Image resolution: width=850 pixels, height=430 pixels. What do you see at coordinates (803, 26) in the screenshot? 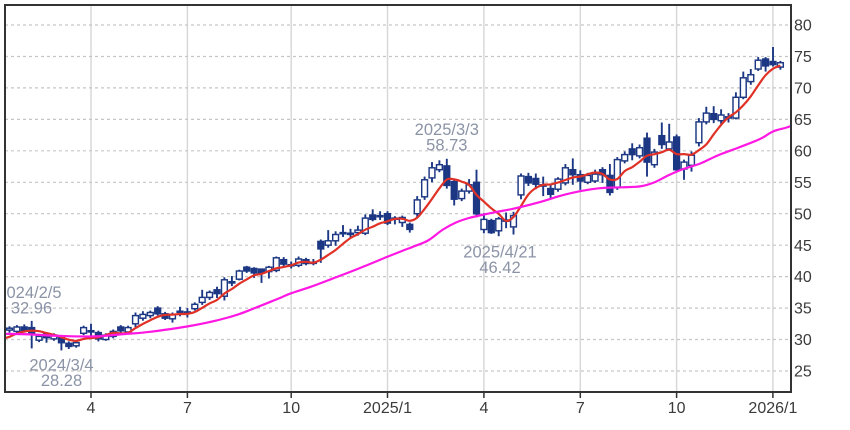
I see `svg-text: 80` at bounding box center [803, 26].